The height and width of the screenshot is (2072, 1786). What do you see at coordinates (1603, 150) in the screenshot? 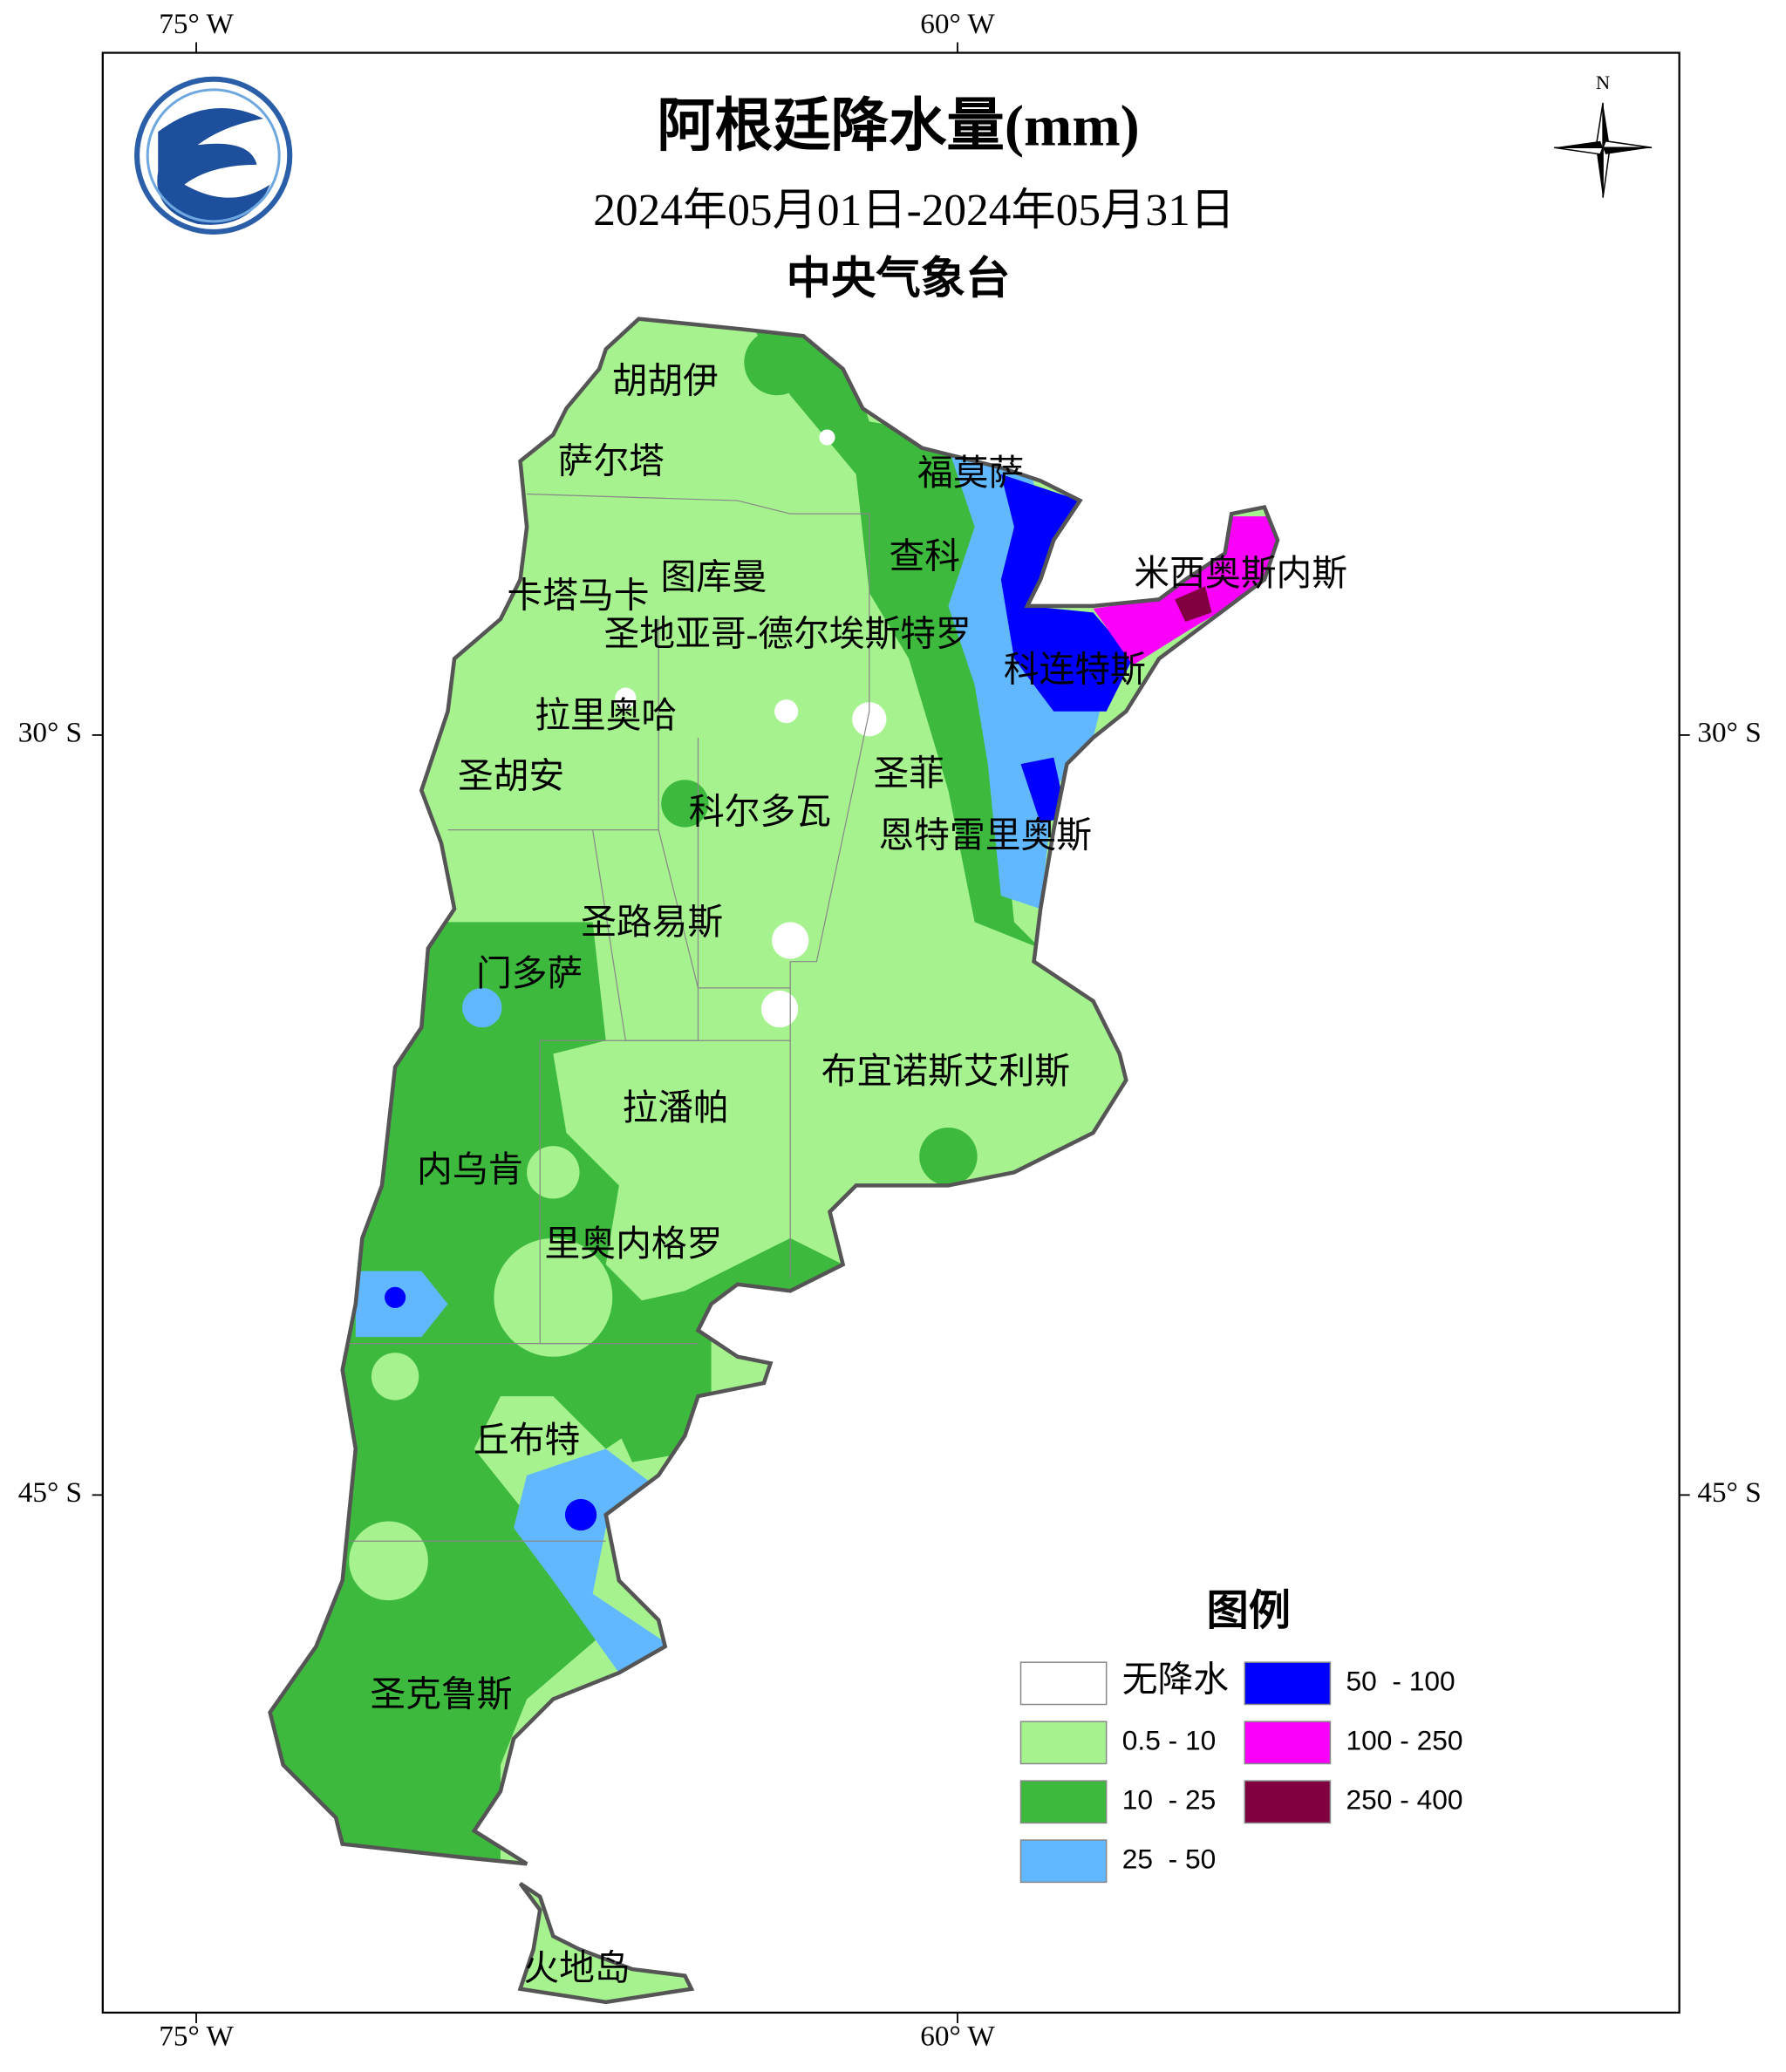
I see `compass` at bounding box center [1603, 150].